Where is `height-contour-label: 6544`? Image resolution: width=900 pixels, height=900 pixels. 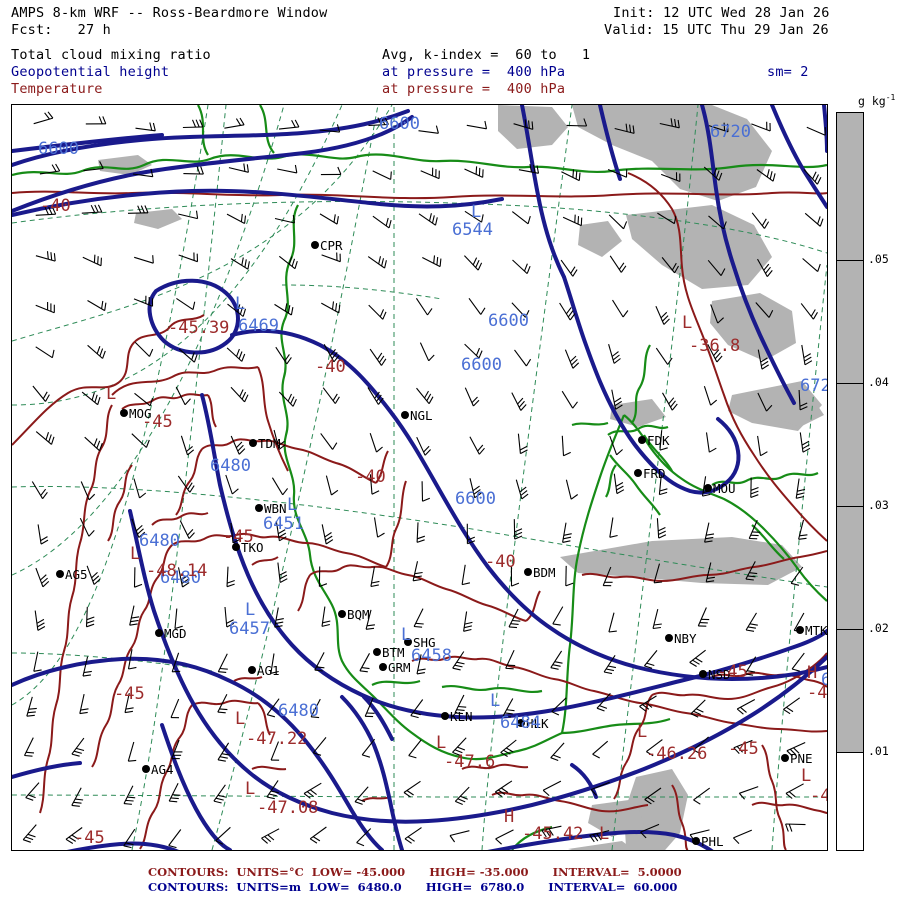 height-contour-label: 6544 is located at coordinates (472, 230).